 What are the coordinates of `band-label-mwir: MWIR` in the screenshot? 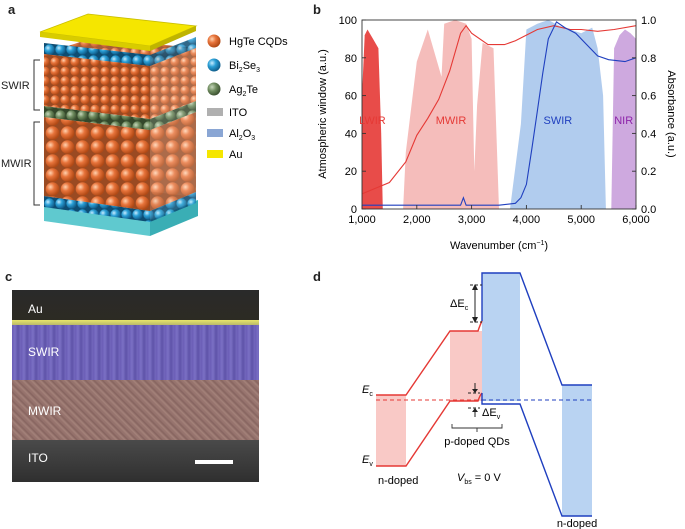 It's located at (451, 121).